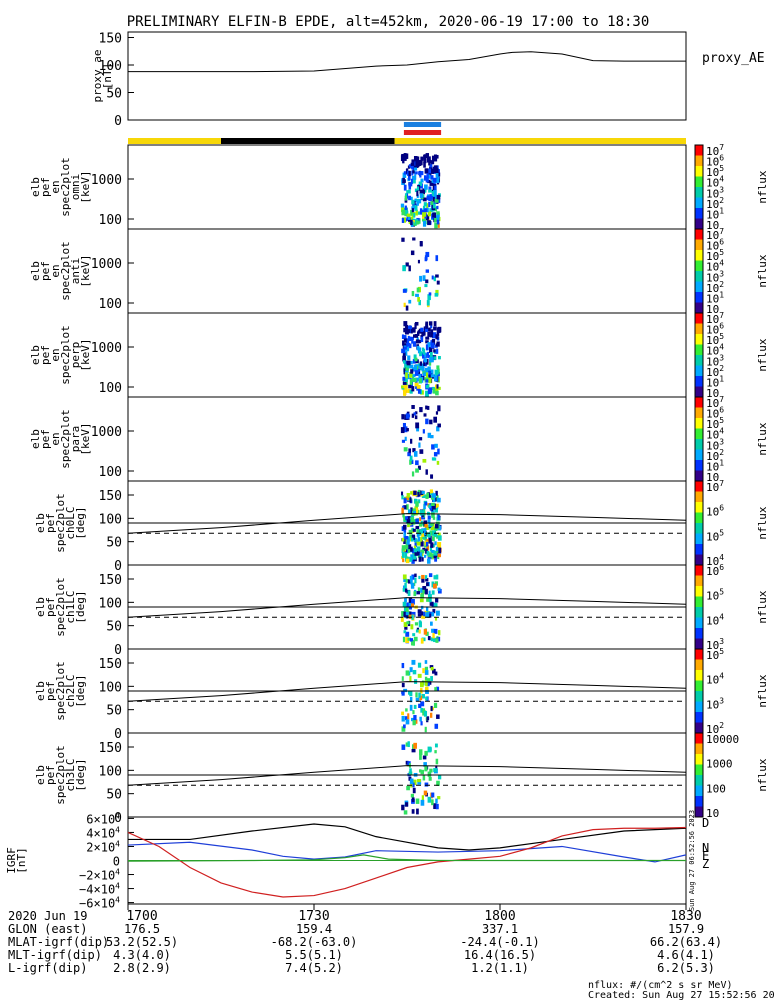 Image resolution: width=775 pixels, height=1000 pixels. What do you see at coordinates (407, 523) in the screenshot?
I see `loss-cone-line` at bounding box center [407, 523].